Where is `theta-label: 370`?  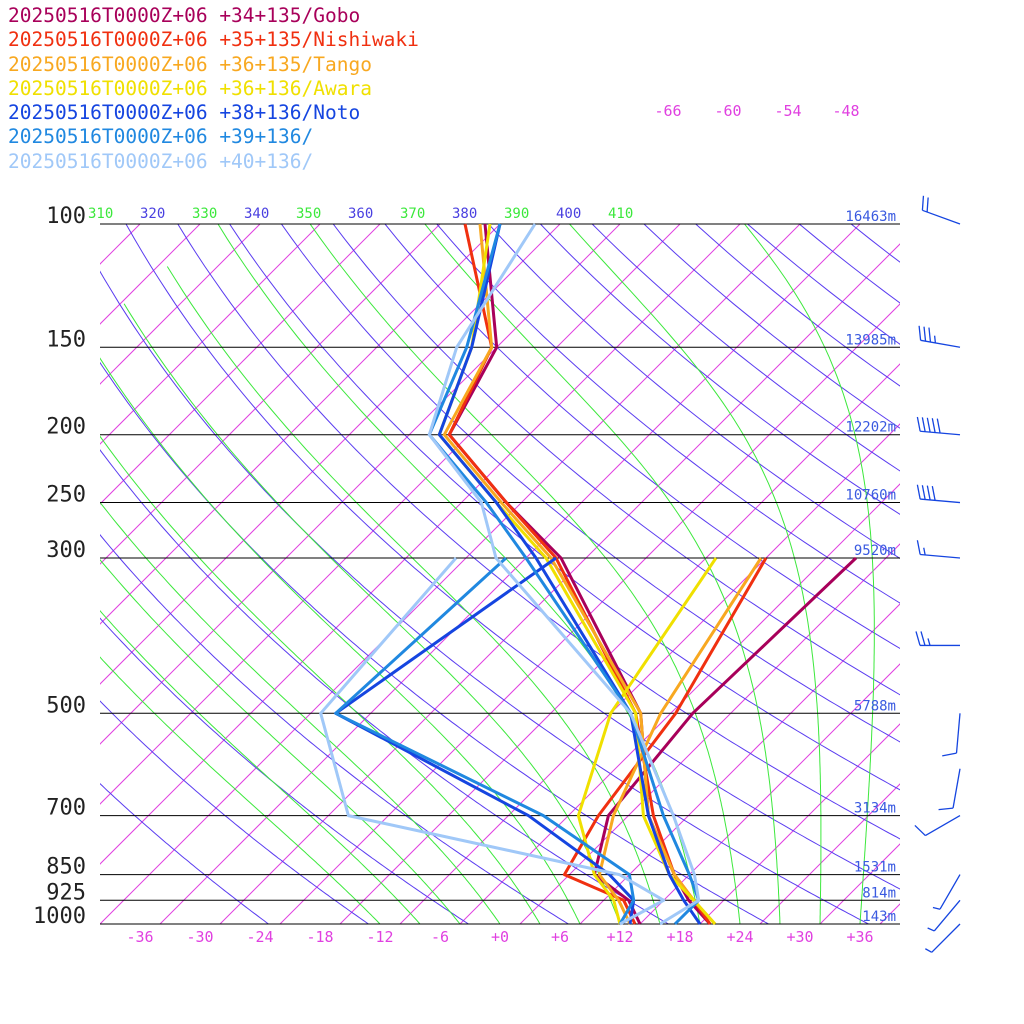
theta-label: 370 is located at coordinates (412, 214).